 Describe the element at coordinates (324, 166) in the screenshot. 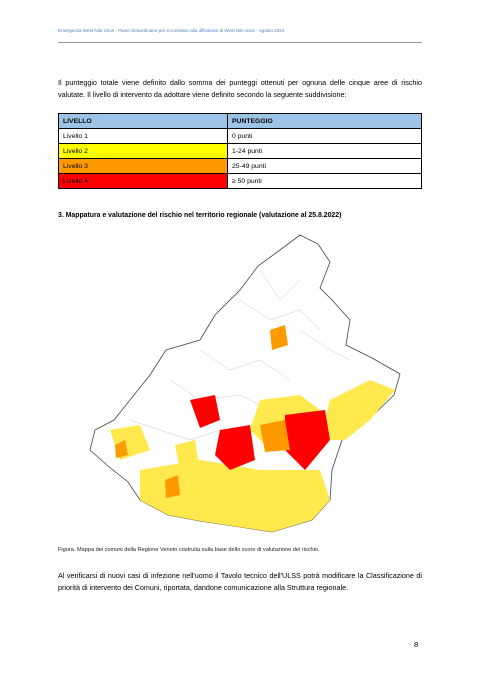

I see `table-cell: 25-49 punti` at that location.